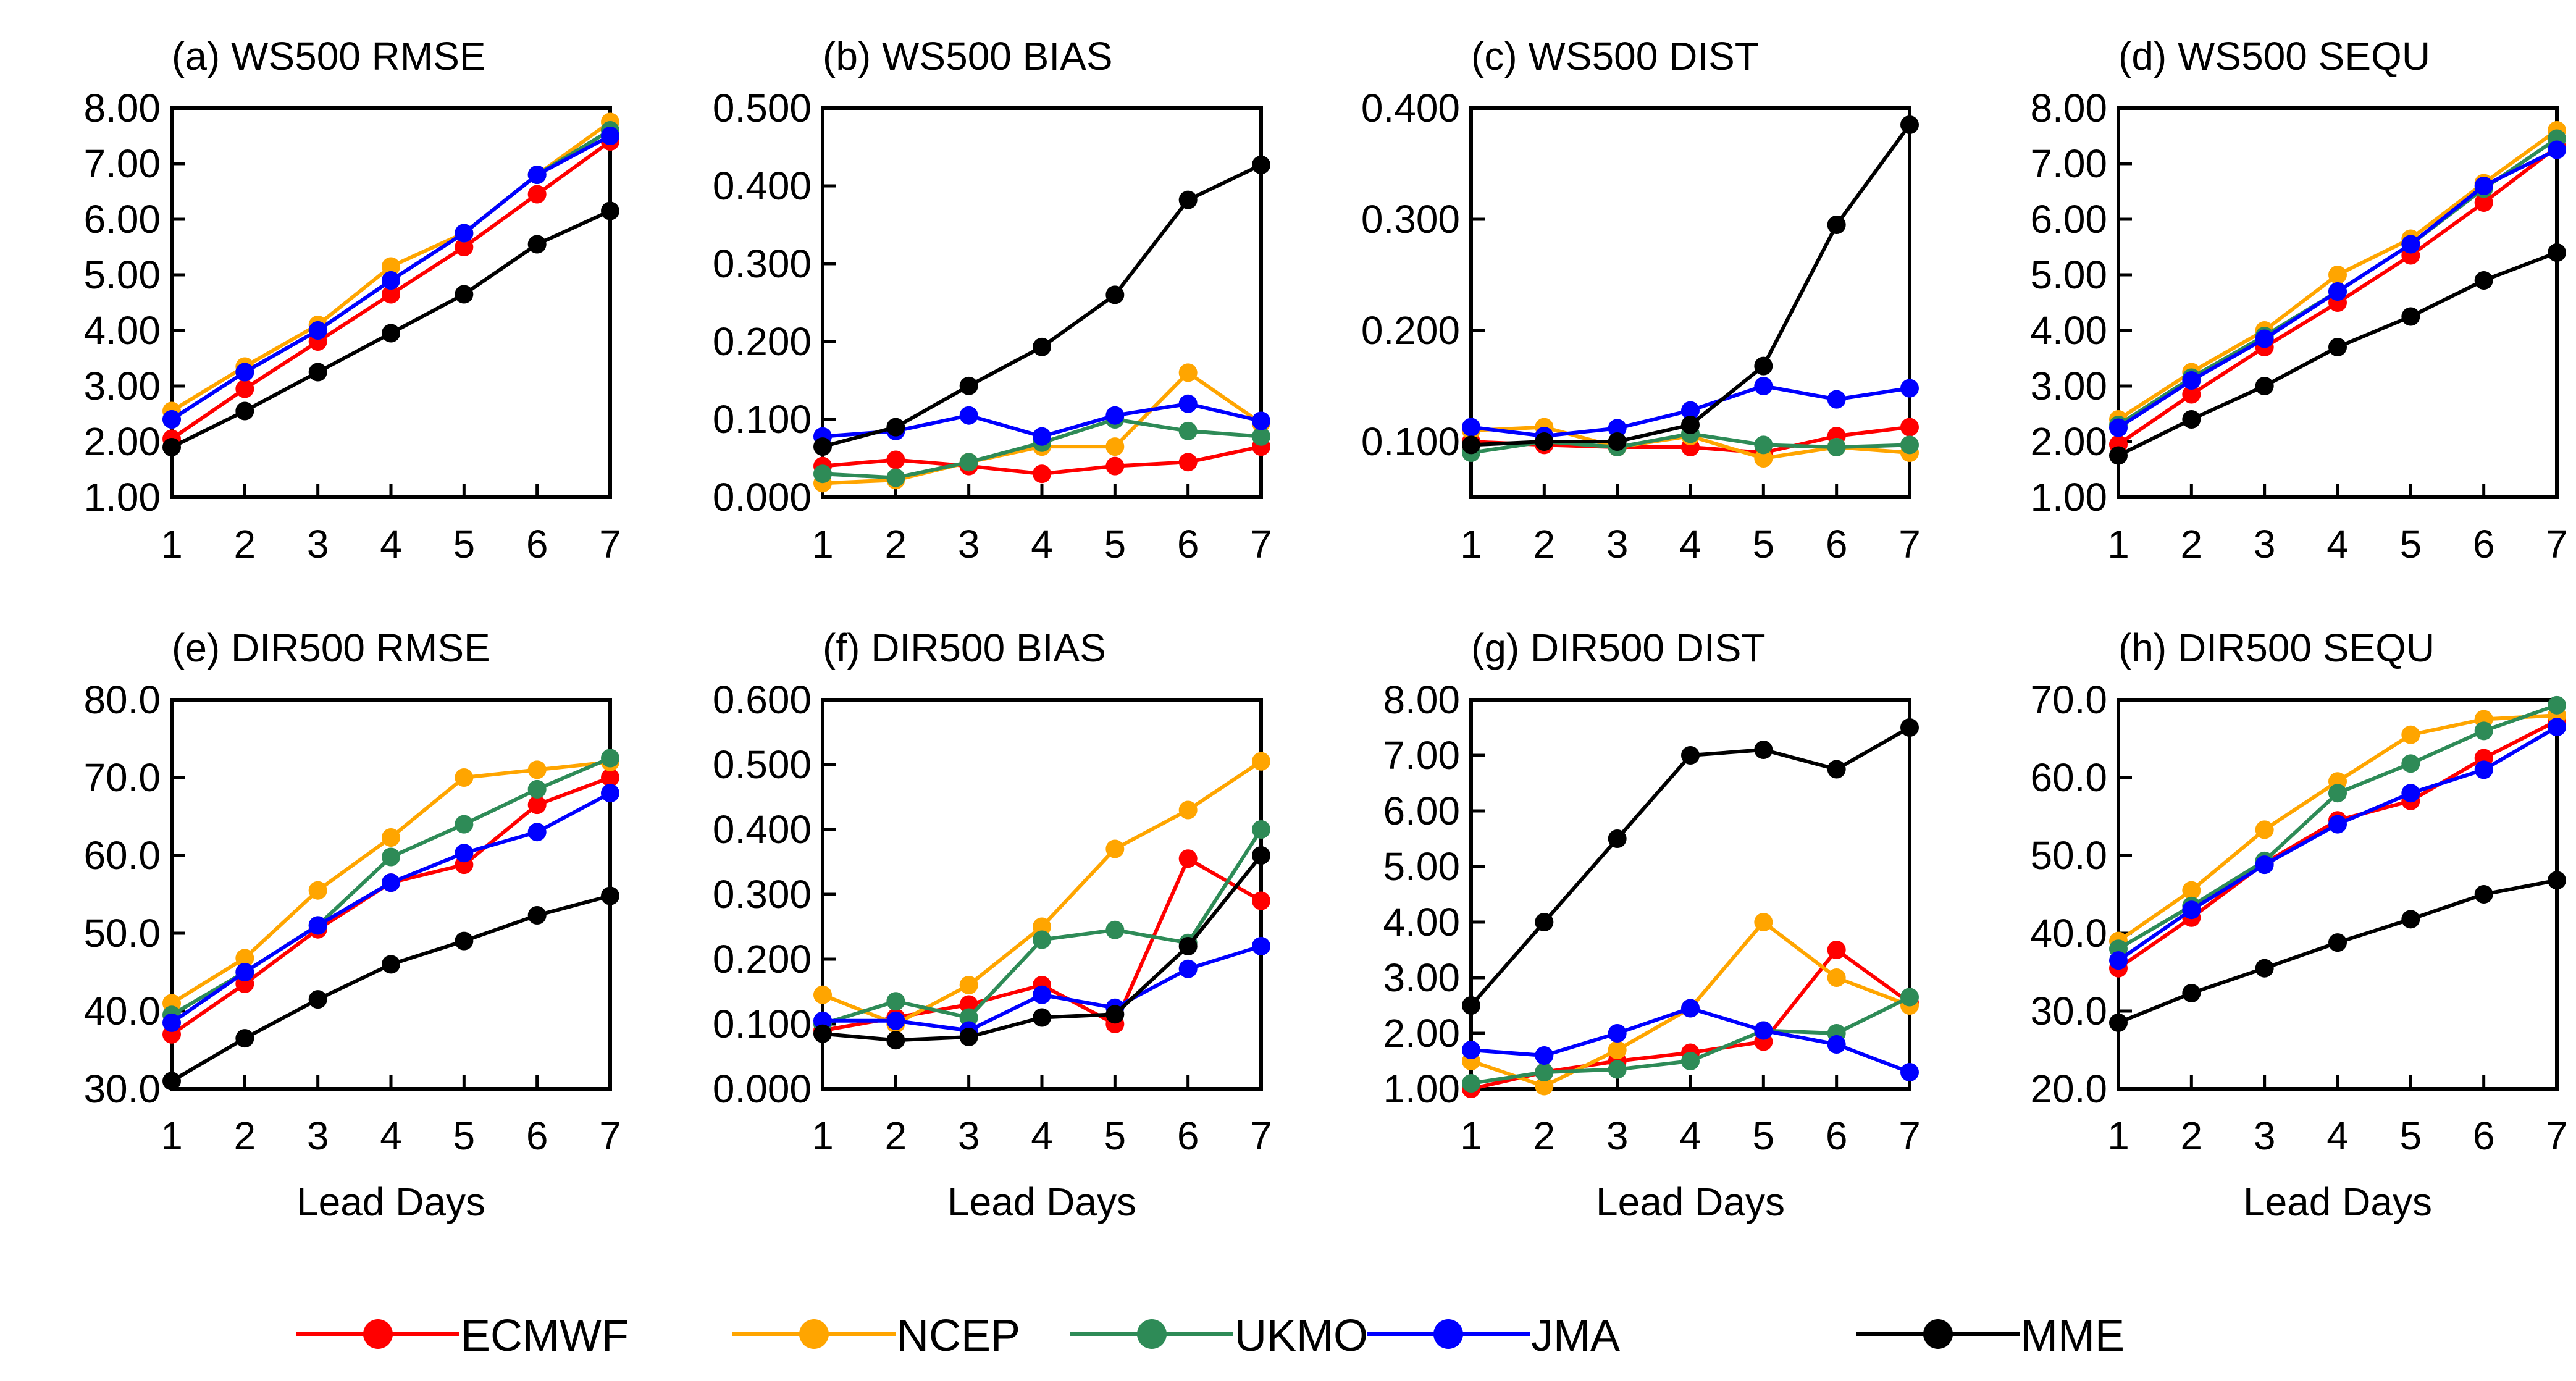 The width and height of the screenshot is (2576, 1381). Describe the element at coordinates (1042, 894) in the screenshot. I see `plot-frame` at that location.